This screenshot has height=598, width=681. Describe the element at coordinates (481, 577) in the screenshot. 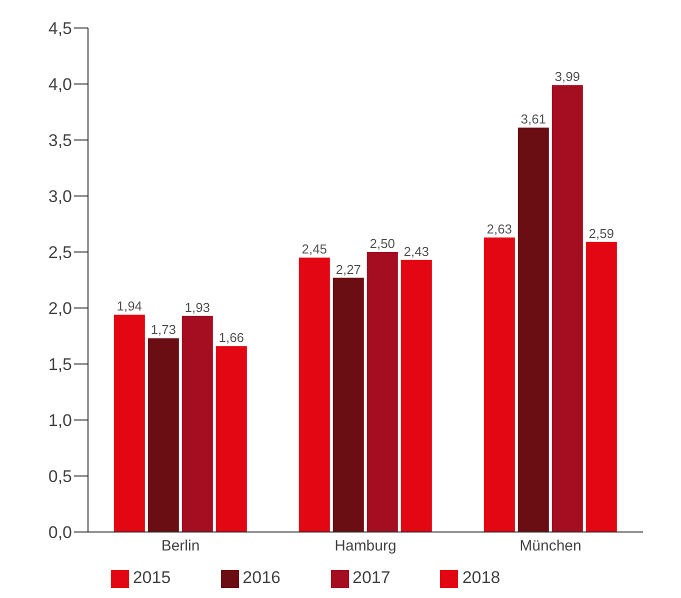

I see `legend-label: 2018` at that location.